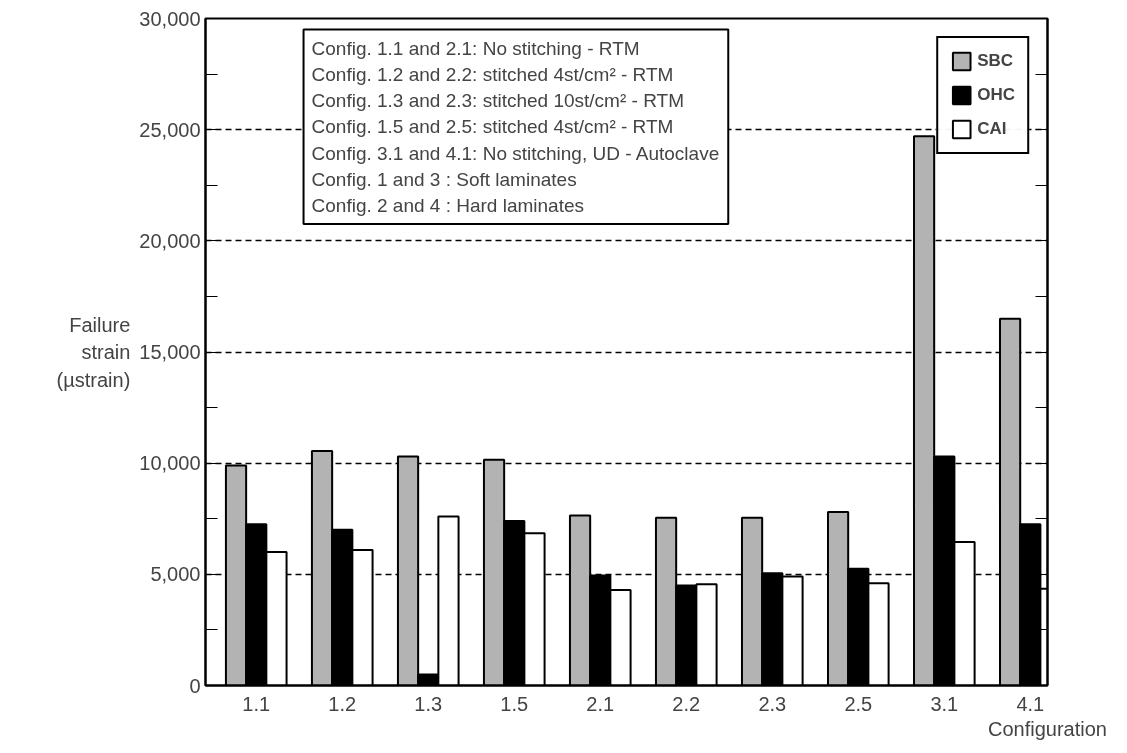 Image resolution: width=1127 pixels, height=753 pixels. I want to click on annotation: Config. 1.2 and 2.2: stitched 4st/cm² - RTM, so click(492, 74).